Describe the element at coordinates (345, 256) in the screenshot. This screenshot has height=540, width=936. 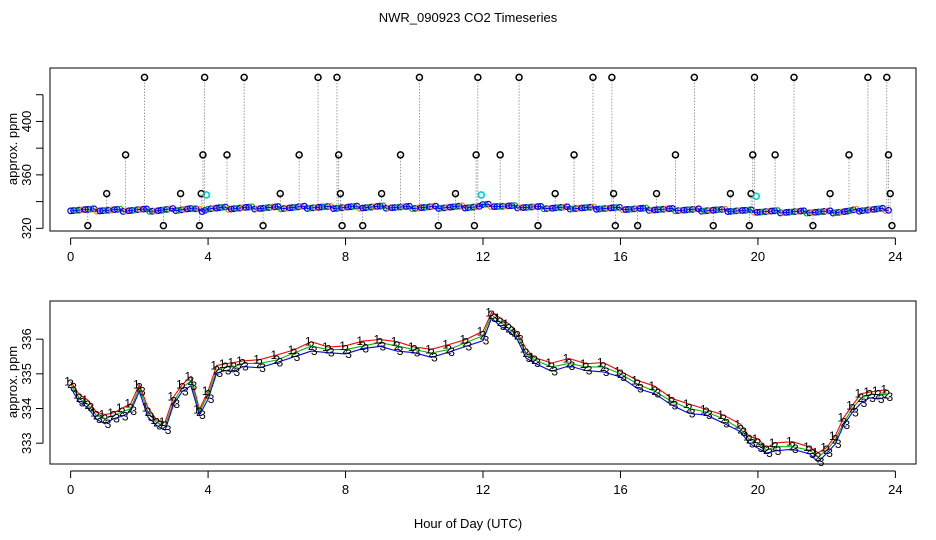
I see `top-x-tick-label: 8` at that location.